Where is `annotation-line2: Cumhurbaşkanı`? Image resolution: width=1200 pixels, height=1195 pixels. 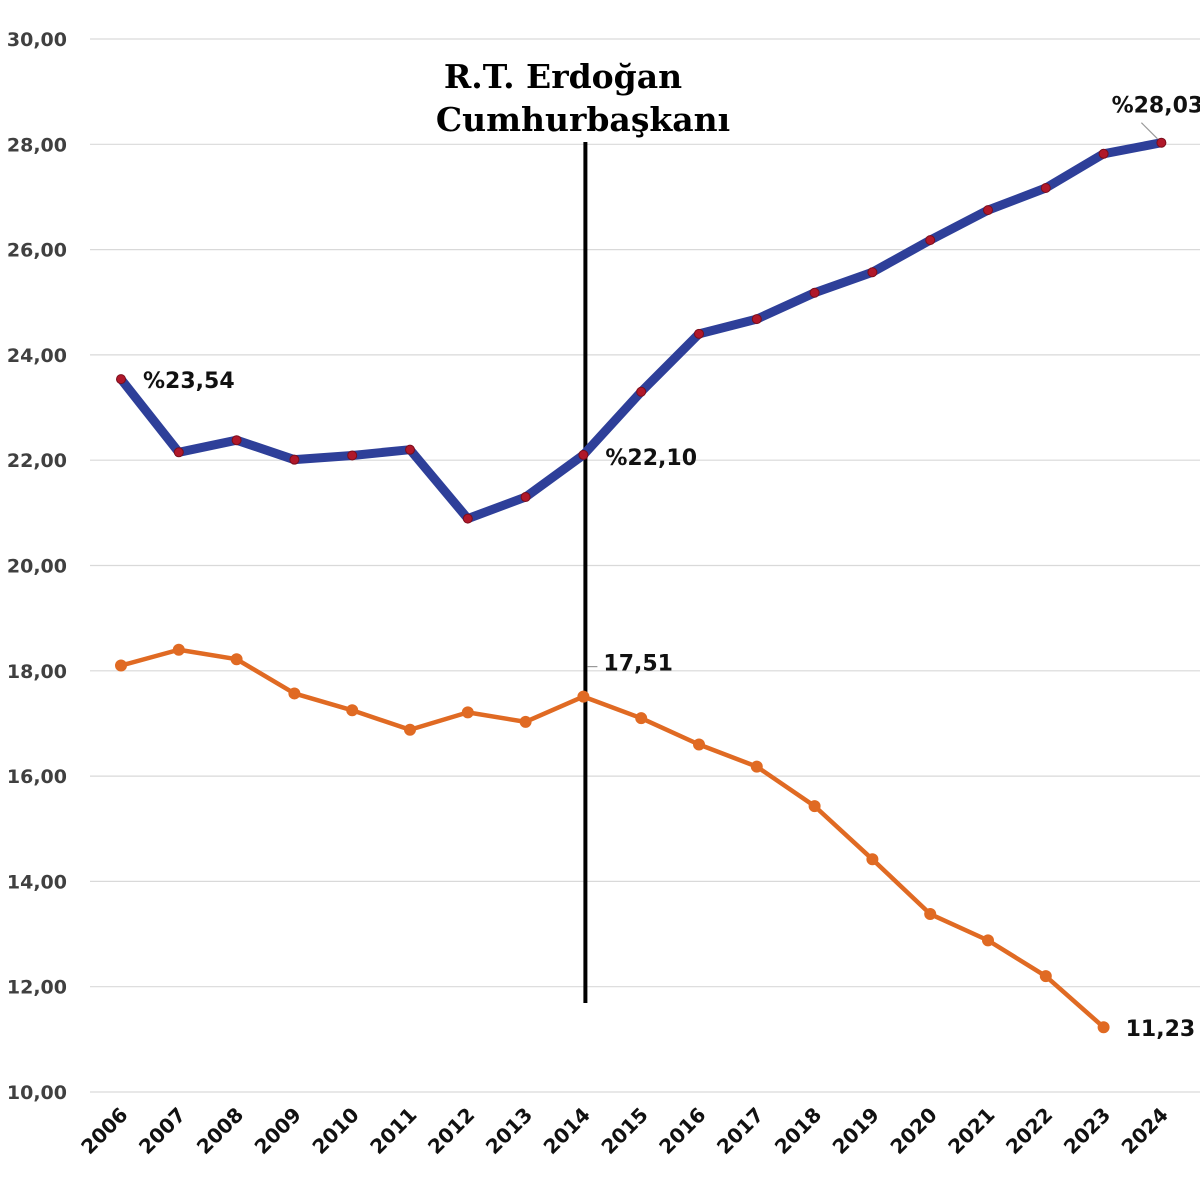 annotation-line2: Cumhurbaşkanı is located at coordinates (583, 119).